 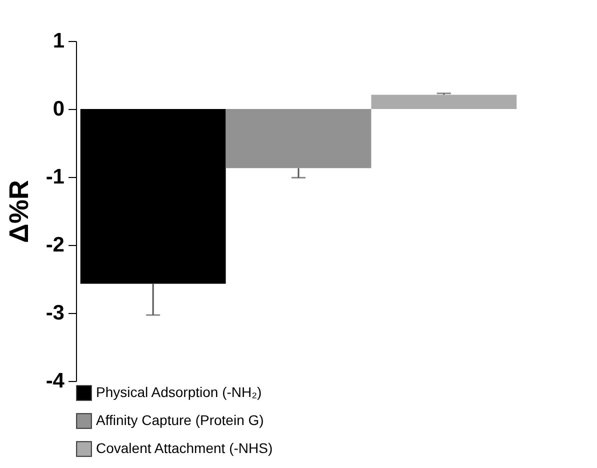 I want to click on y-tick-label: -4, so click(x=55, y=381).